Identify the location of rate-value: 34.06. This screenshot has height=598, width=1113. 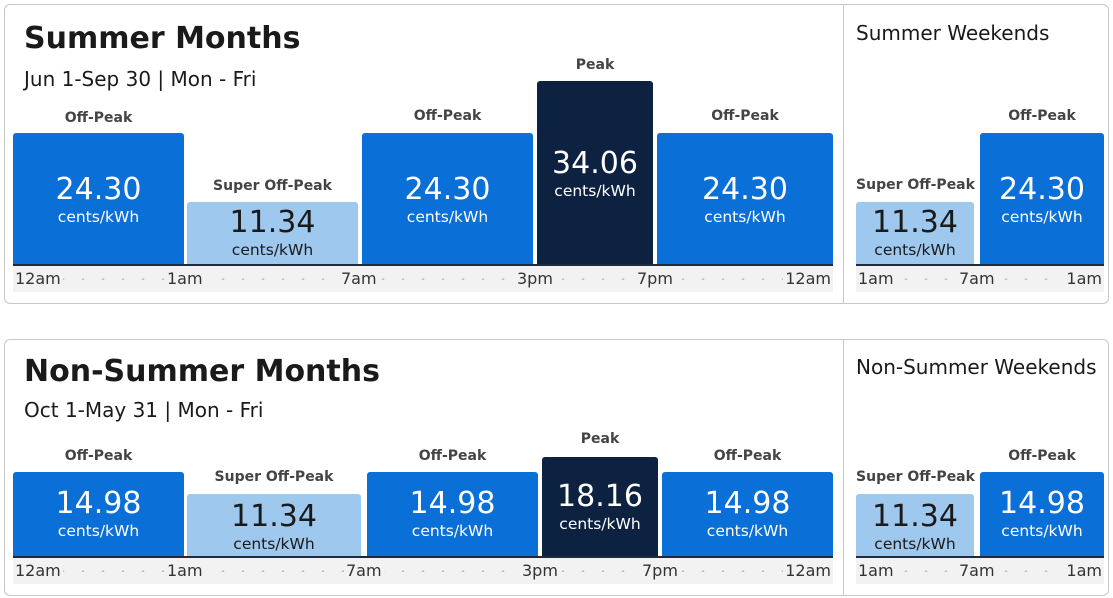
(595, 163).